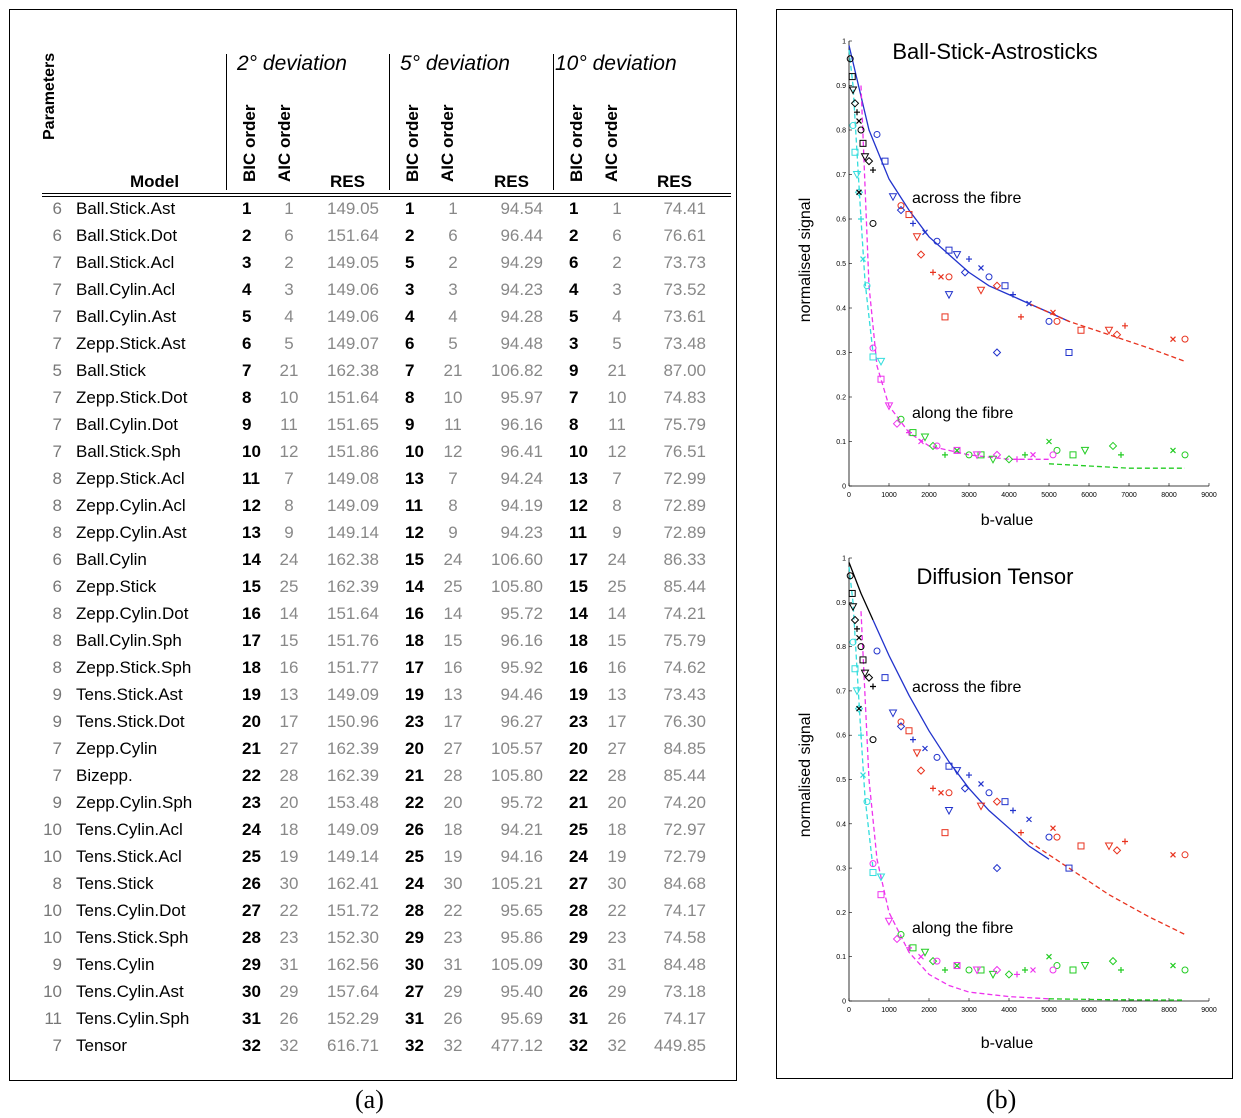 This screenshot has height=1118, width=1241. I want to click on model-name-cell: Zepp.Cylin.Ast, so click(131, 532).